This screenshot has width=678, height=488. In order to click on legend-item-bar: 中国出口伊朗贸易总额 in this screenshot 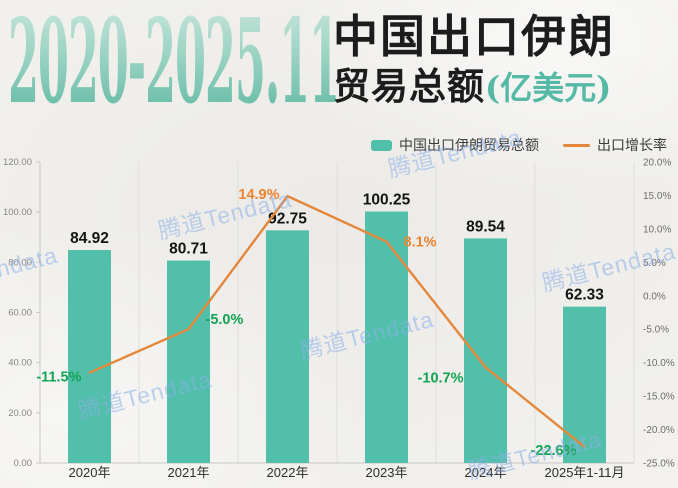, I will do `click(455, 145)`.